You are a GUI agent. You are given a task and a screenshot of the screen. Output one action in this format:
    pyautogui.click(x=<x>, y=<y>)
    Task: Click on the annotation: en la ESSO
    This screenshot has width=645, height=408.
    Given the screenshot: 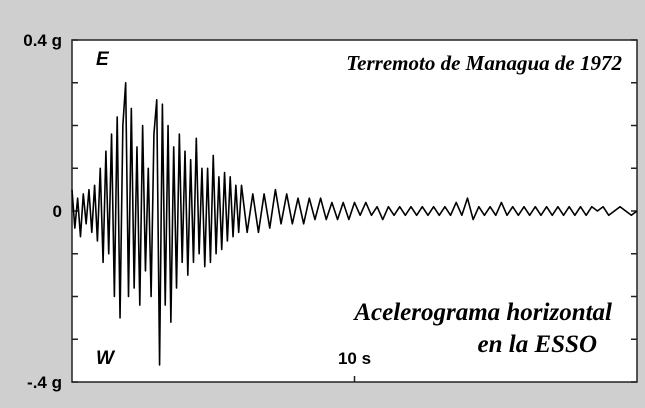 What is the action you would take?
    pyautogui.click(x=537, y=344)
    